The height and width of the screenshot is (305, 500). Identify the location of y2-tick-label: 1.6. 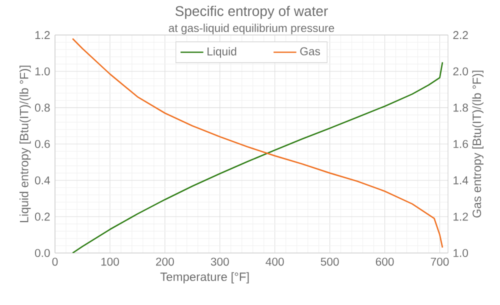
(461, 144).